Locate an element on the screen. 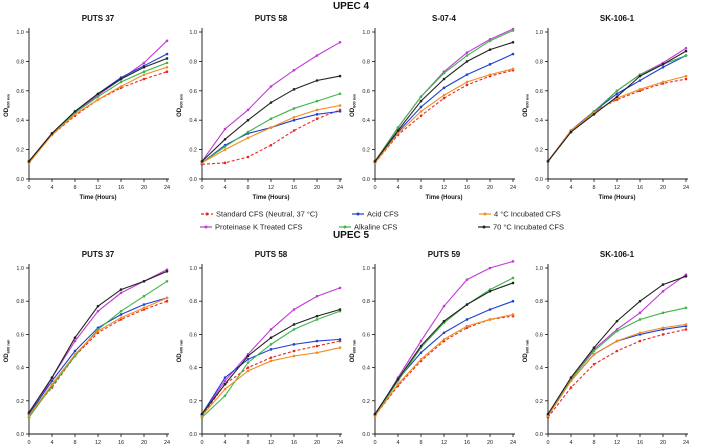 This screenshot has width=702, height=448. x-axis-label: Time (Hours) is located at coordinates (98, 198).